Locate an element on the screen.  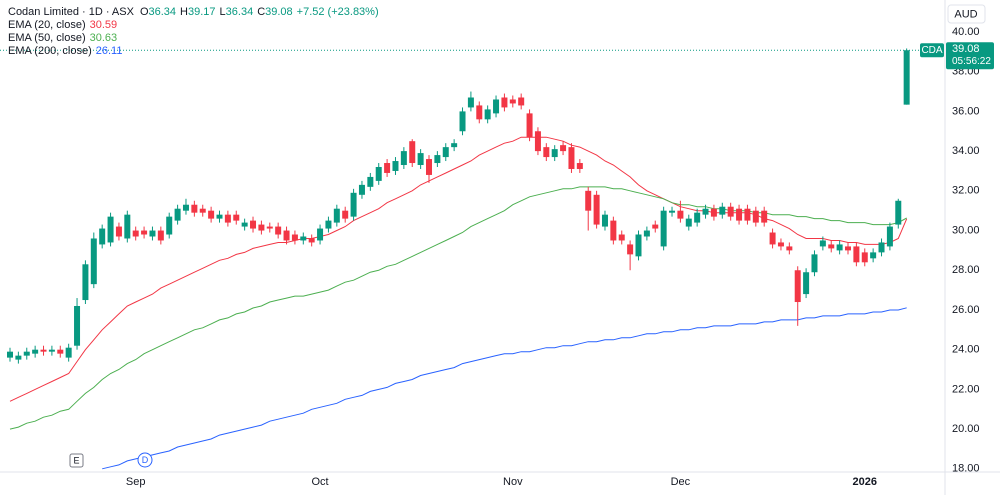
ohlc-label: H is located at coordinates (184, 12).